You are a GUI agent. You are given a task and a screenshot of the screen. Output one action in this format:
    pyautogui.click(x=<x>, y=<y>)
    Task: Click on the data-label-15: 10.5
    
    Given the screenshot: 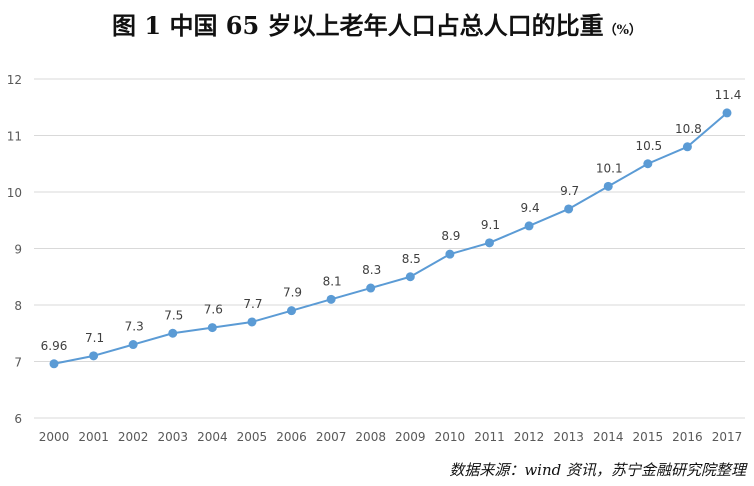 What is the action you would take?
    pyautogui.click(x=648, y=146)
    